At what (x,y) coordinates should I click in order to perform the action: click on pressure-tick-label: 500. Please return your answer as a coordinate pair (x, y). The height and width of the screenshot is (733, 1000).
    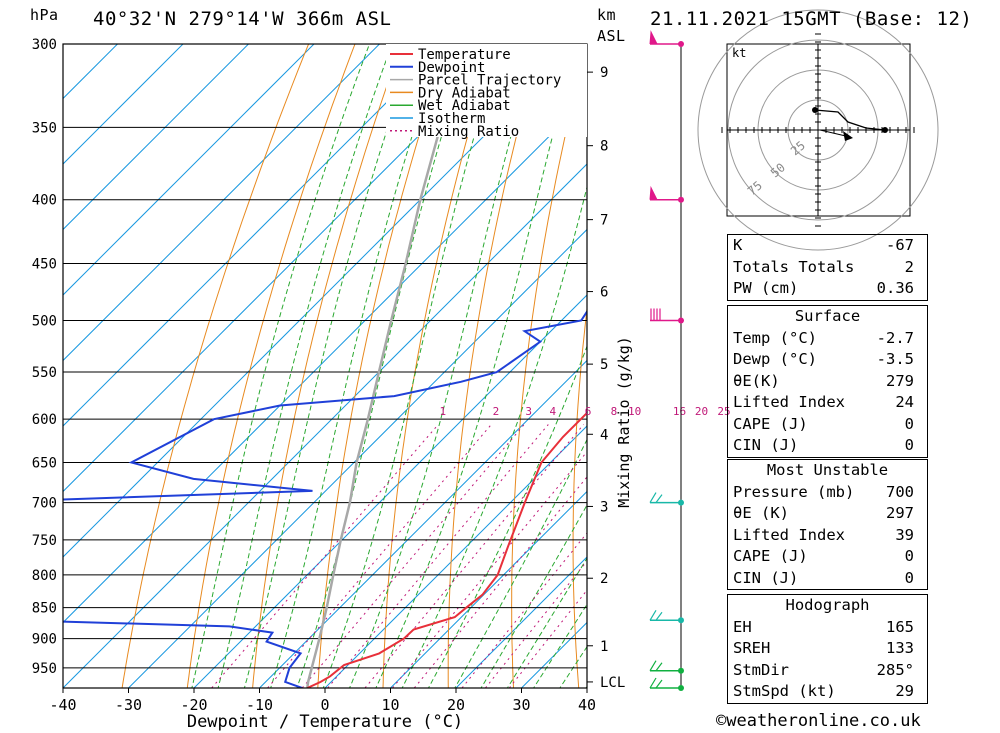
    Looking at the image, I should click on (44, 321).